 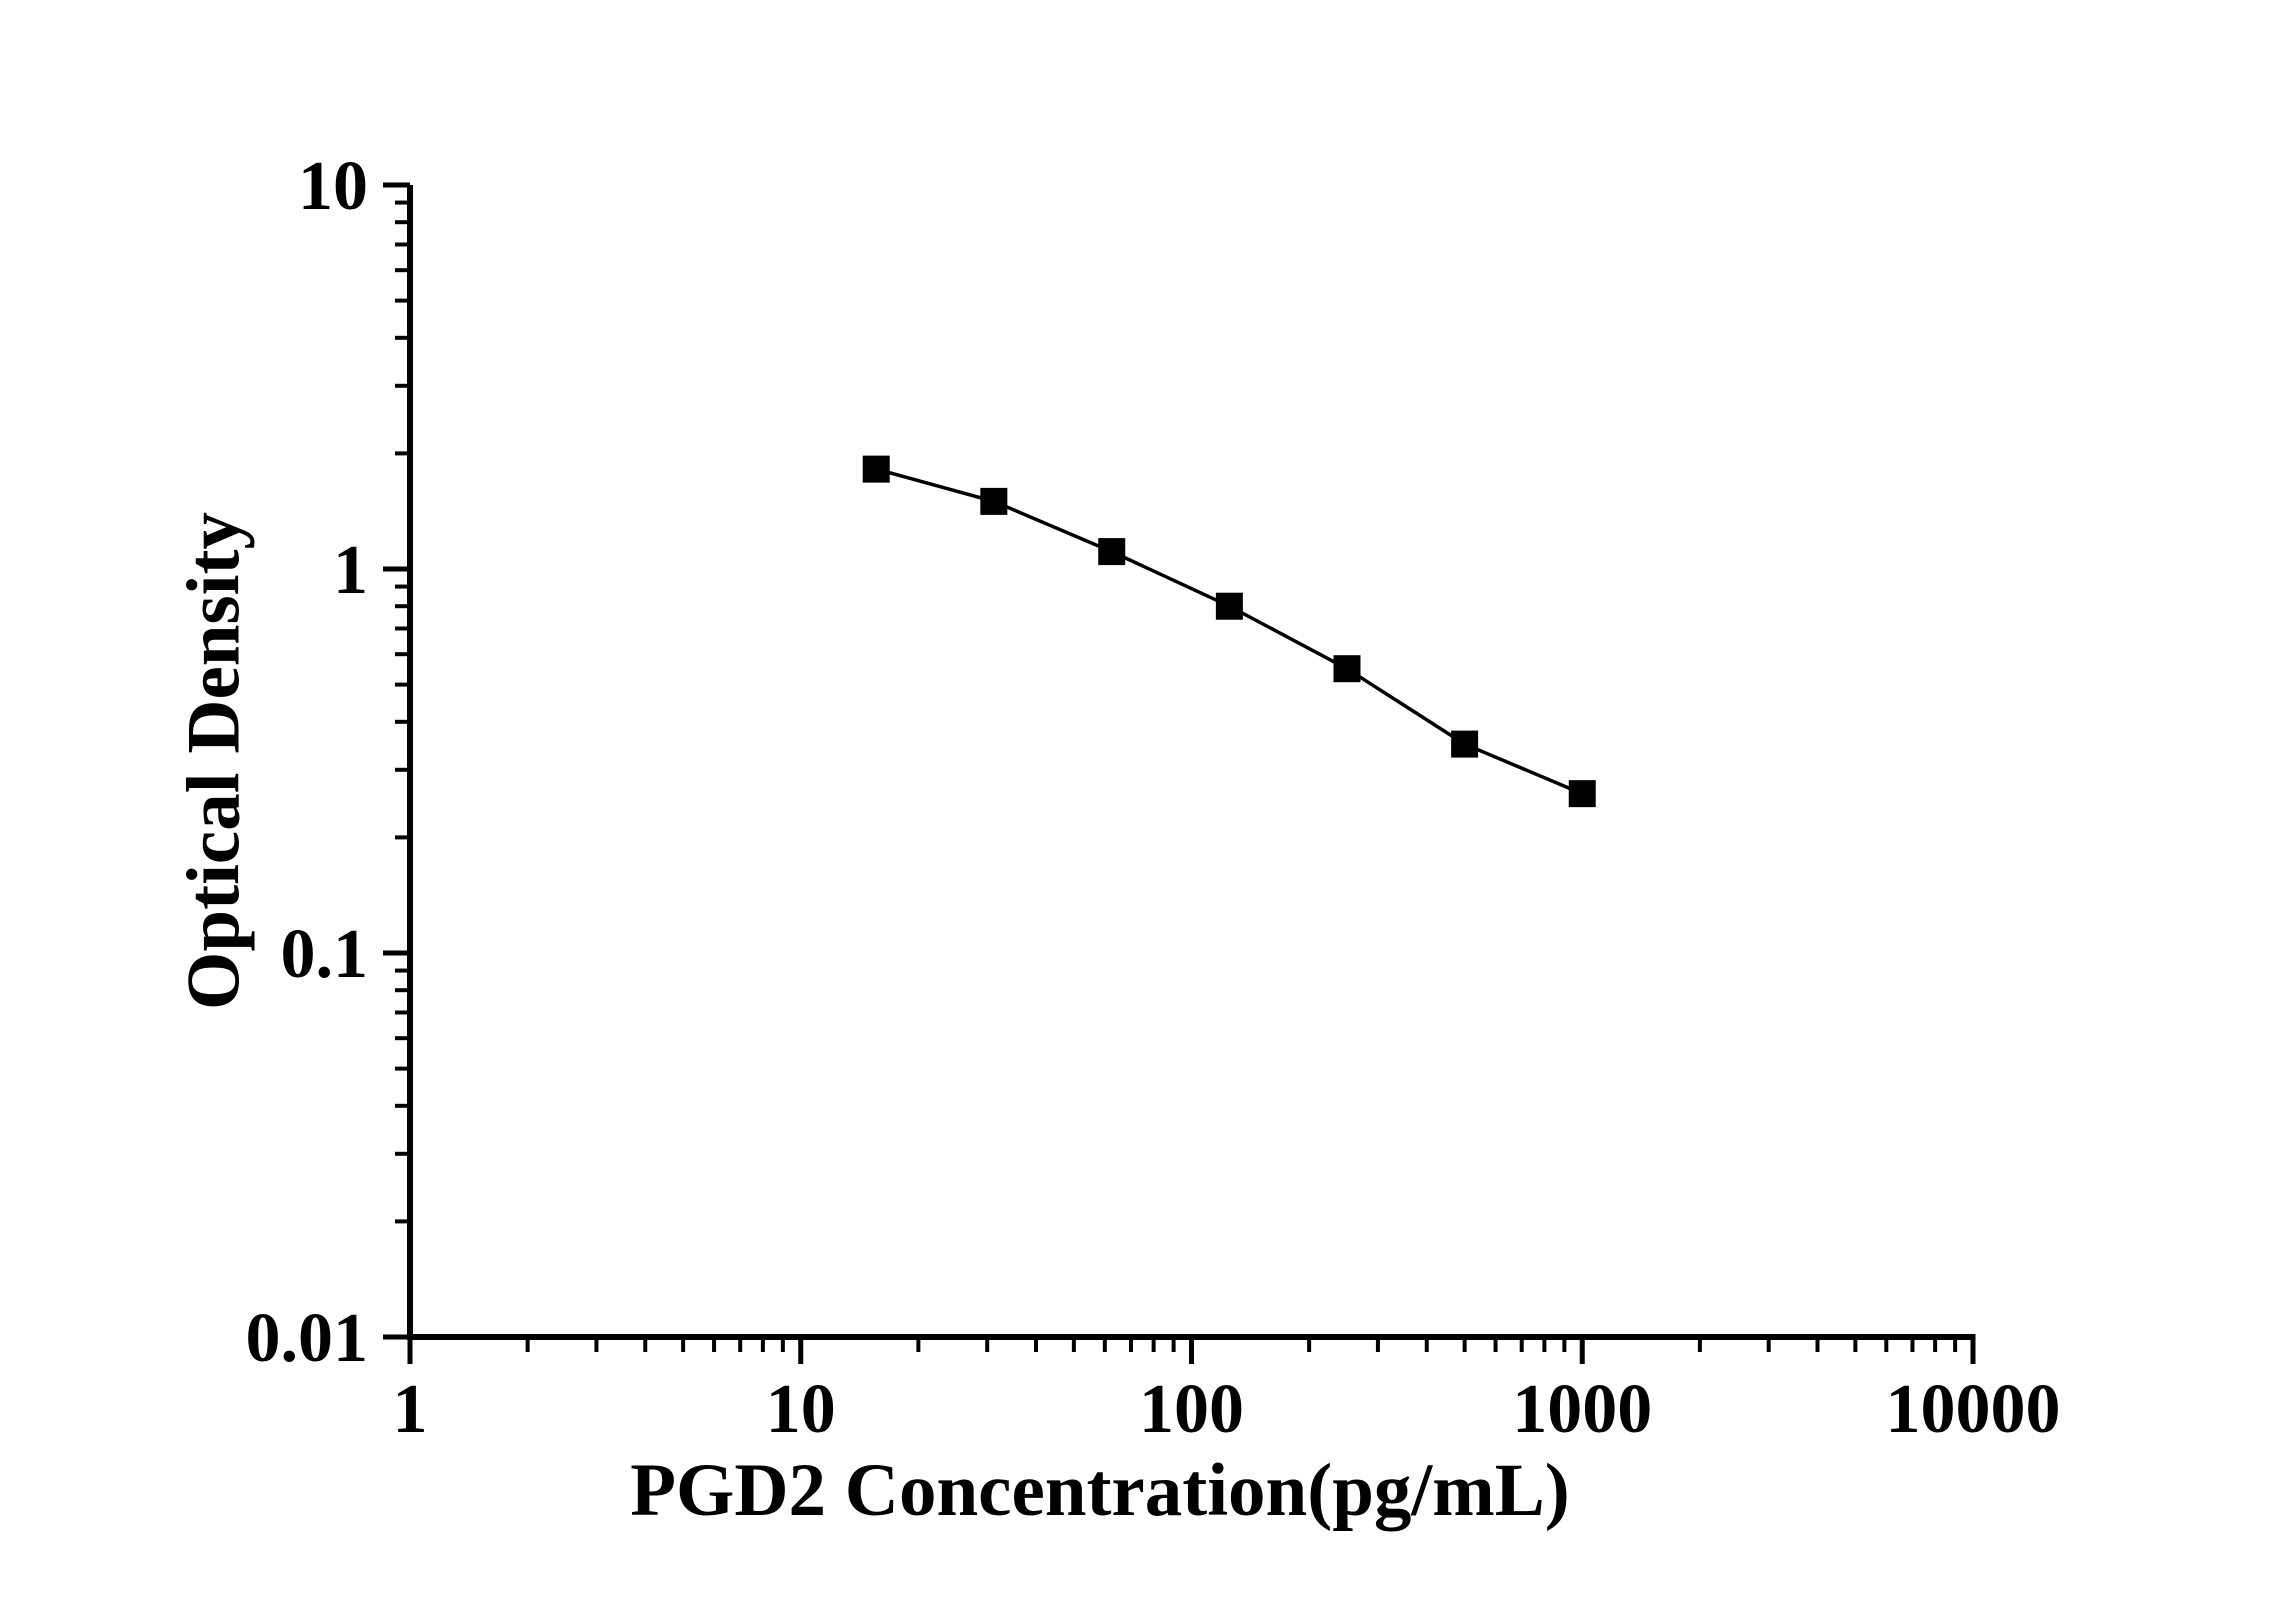 I want to click on y-tick-label: 1, so click(x=350, y=570).